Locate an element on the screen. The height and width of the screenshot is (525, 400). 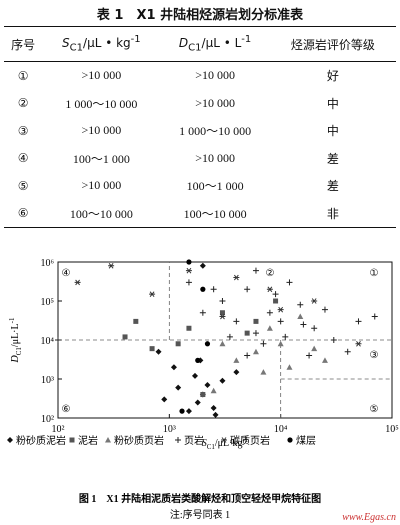
cell: 好 is located at coordinates (332, 76).